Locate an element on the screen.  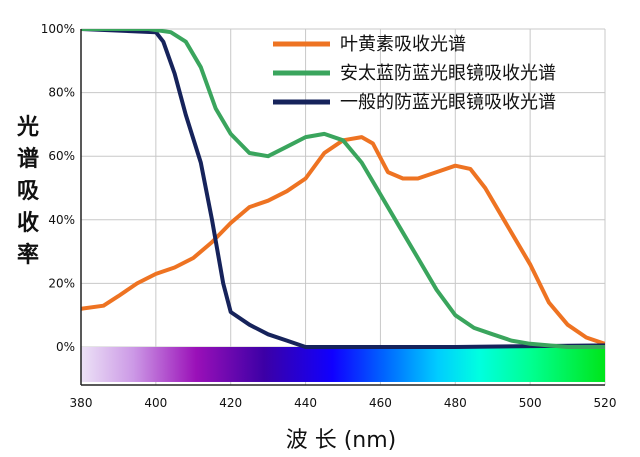
x-tick-label: 520 is located at coordinates (605, 403).